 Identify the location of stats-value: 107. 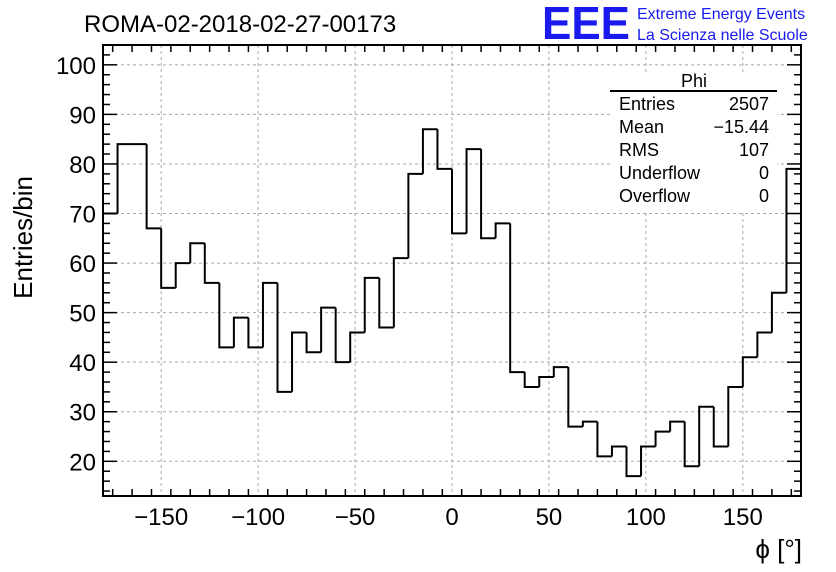
(754, 150).